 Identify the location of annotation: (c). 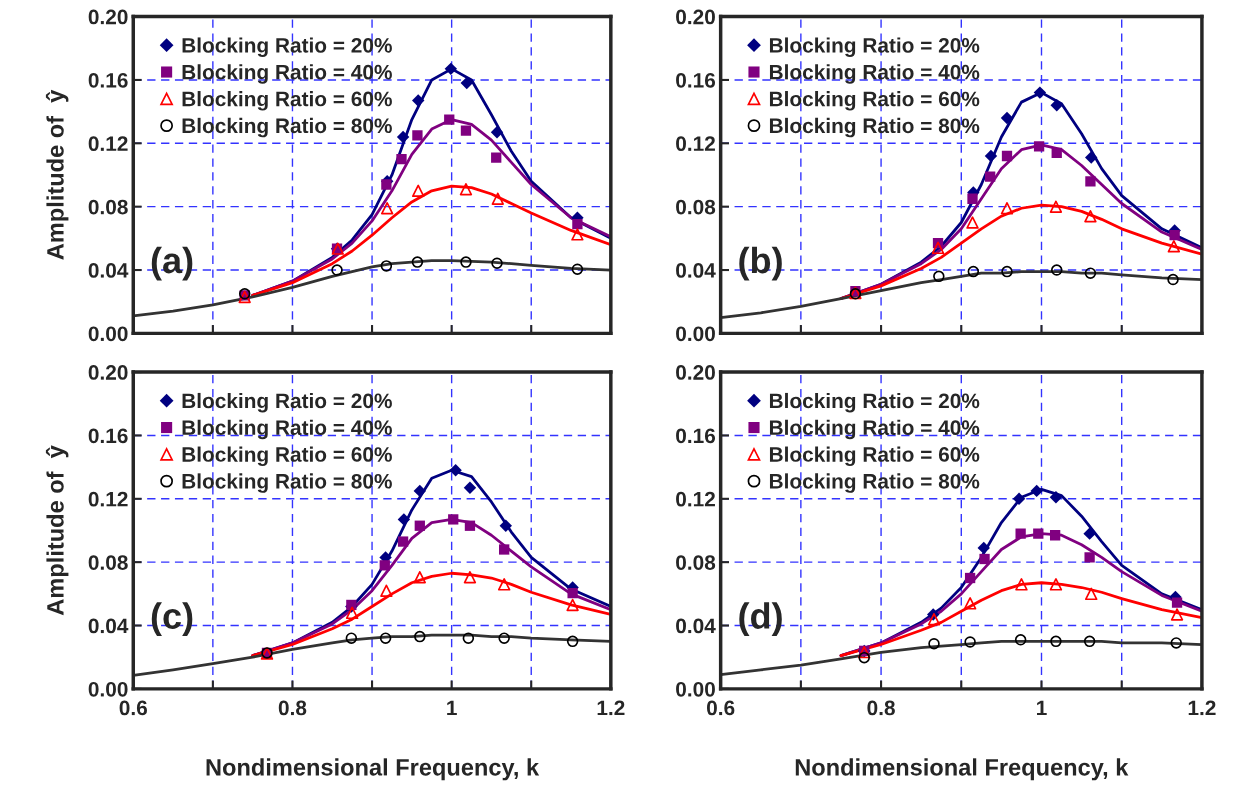
(172, 619).